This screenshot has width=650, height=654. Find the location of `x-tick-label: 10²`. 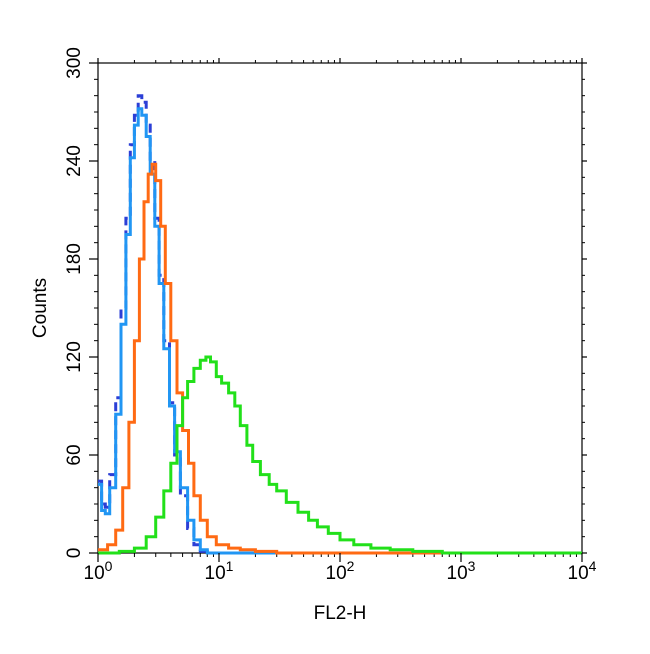

x-tick-label: 10² is located at coordinates (340, 571).